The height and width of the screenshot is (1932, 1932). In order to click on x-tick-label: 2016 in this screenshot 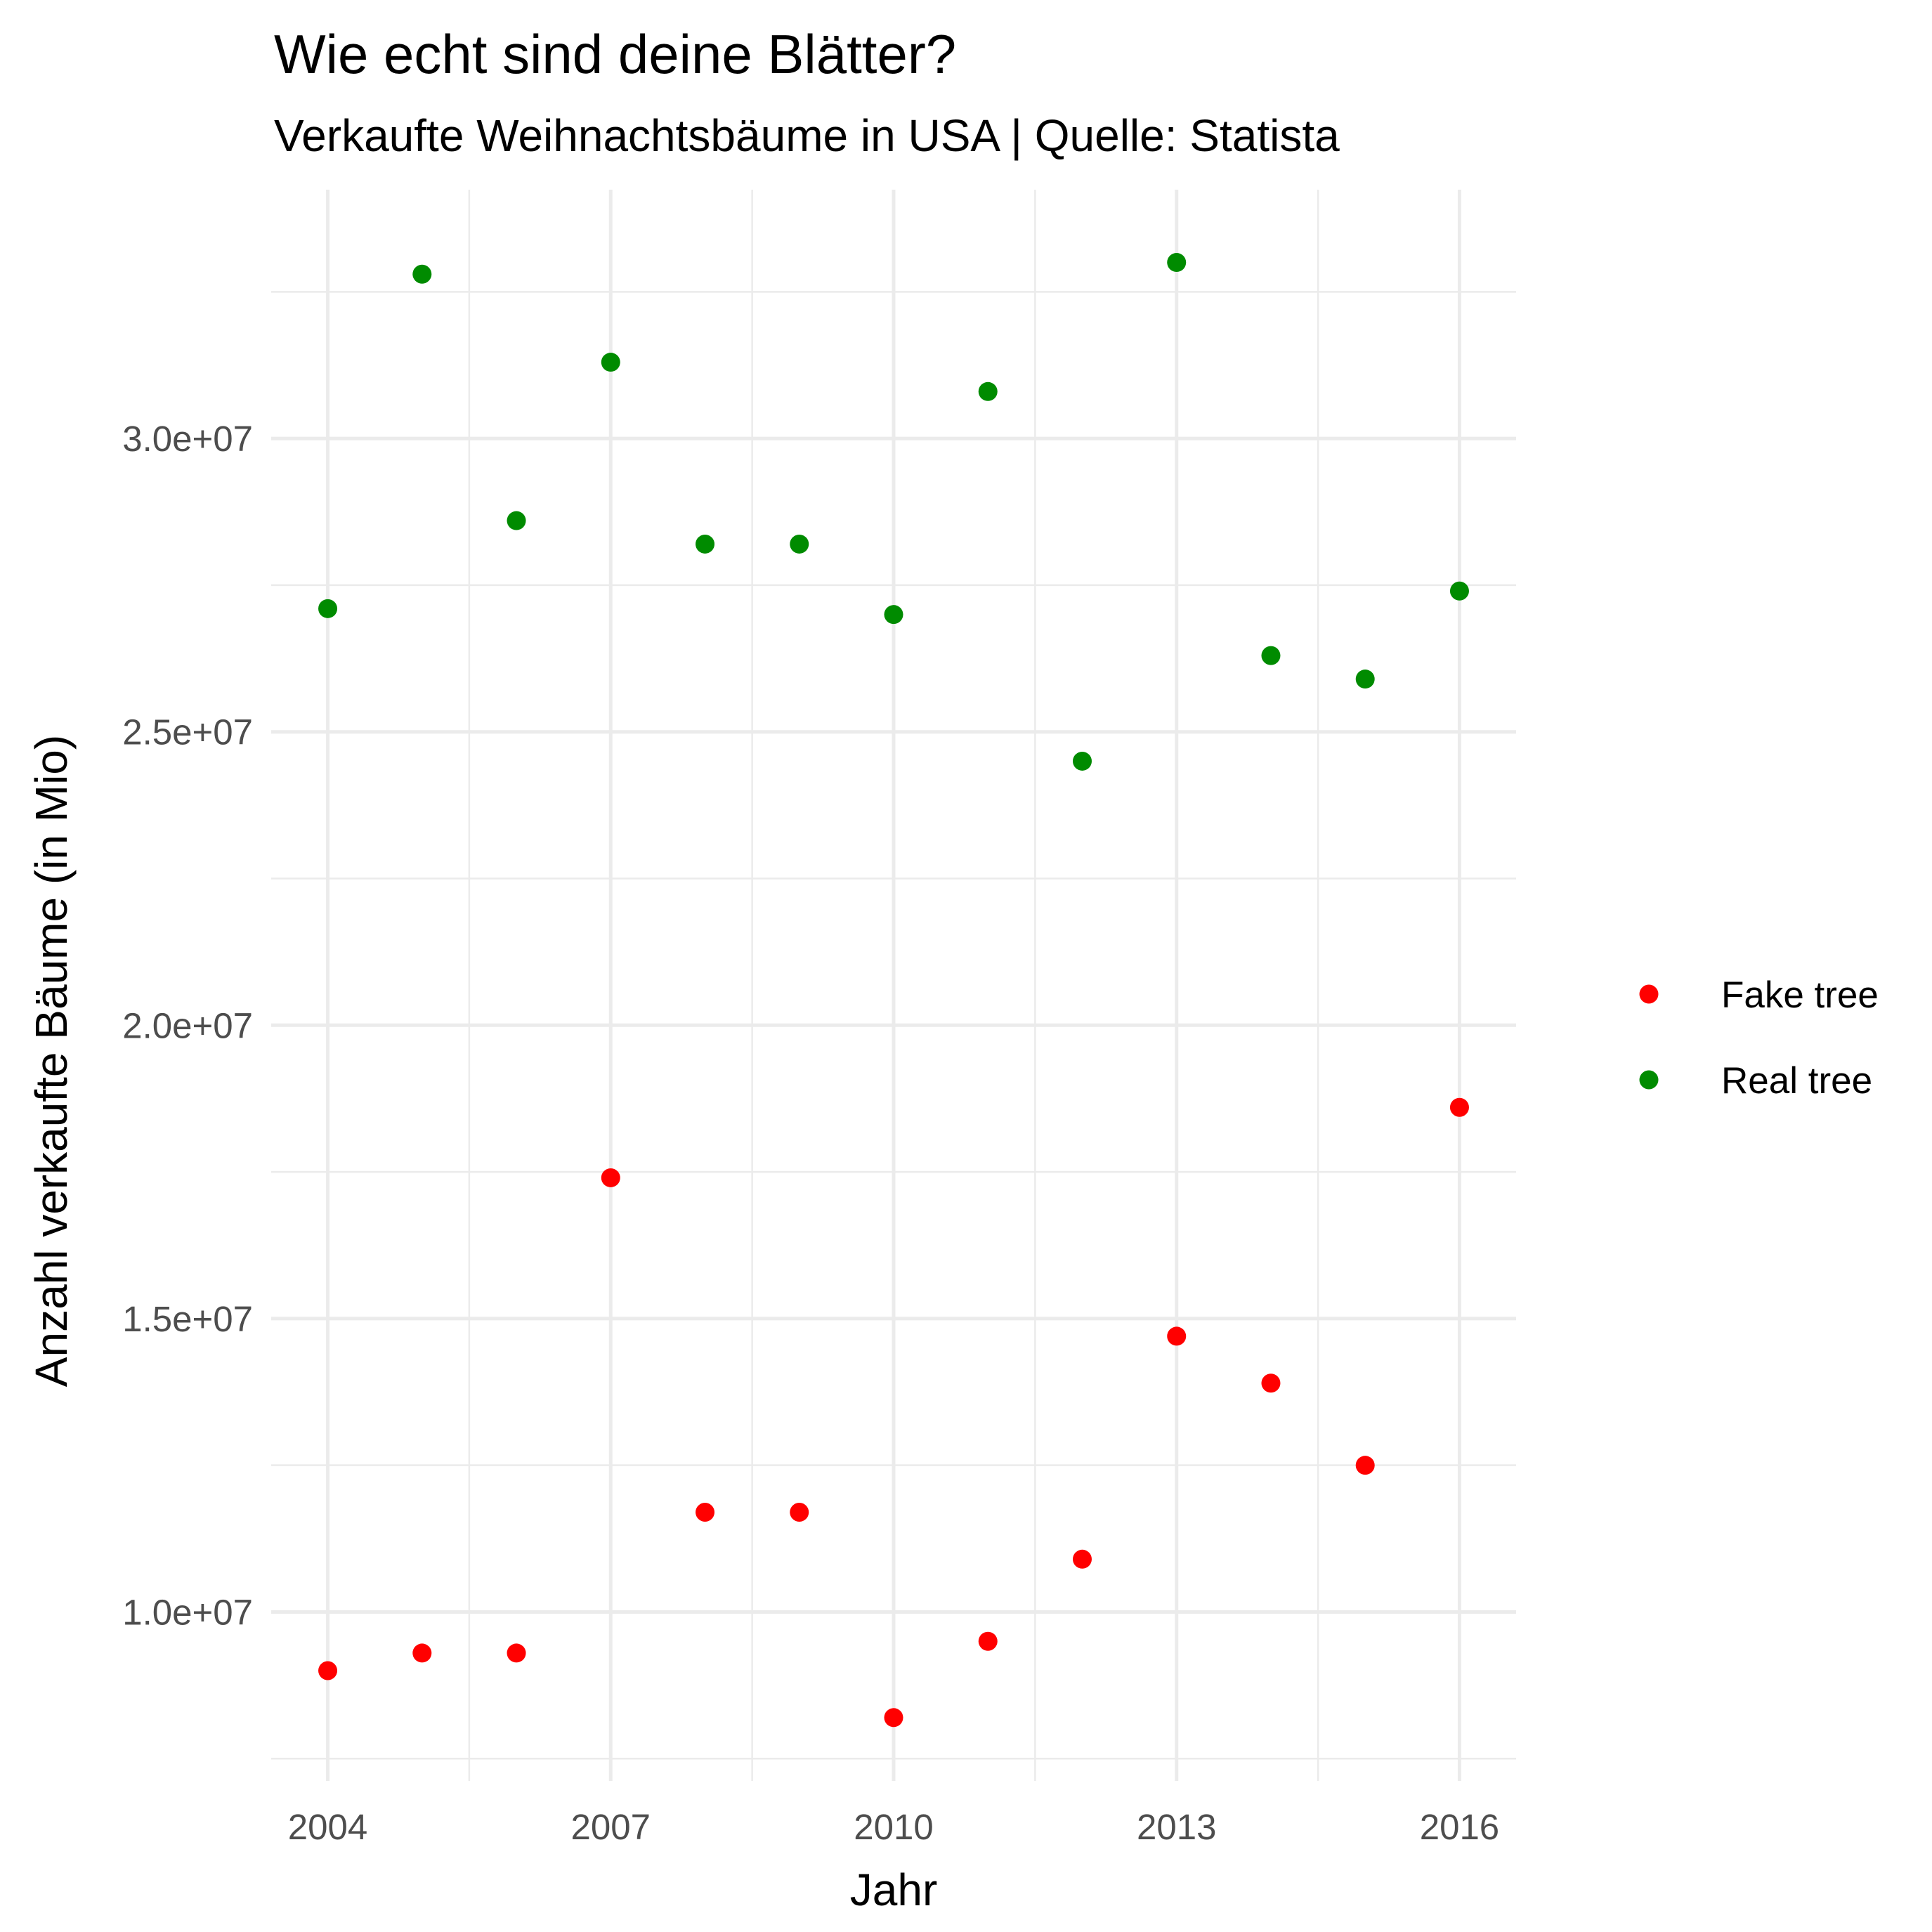, I will do `click(1459, 1827)`.